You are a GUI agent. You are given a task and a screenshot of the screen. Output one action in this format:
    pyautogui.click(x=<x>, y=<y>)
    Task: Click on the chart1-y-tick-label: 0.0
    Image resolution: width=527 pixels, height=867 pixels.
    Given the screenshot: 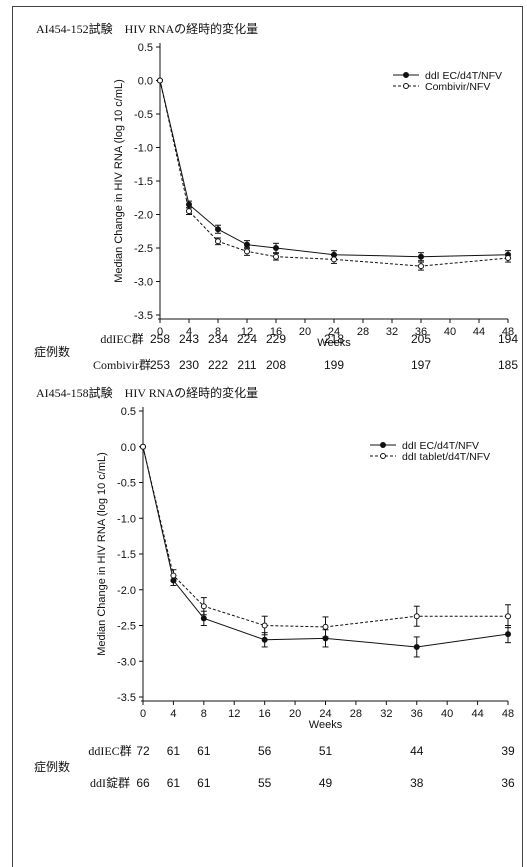 What is the action you would take?
    pyautogui.click(x=145, y=82)
    